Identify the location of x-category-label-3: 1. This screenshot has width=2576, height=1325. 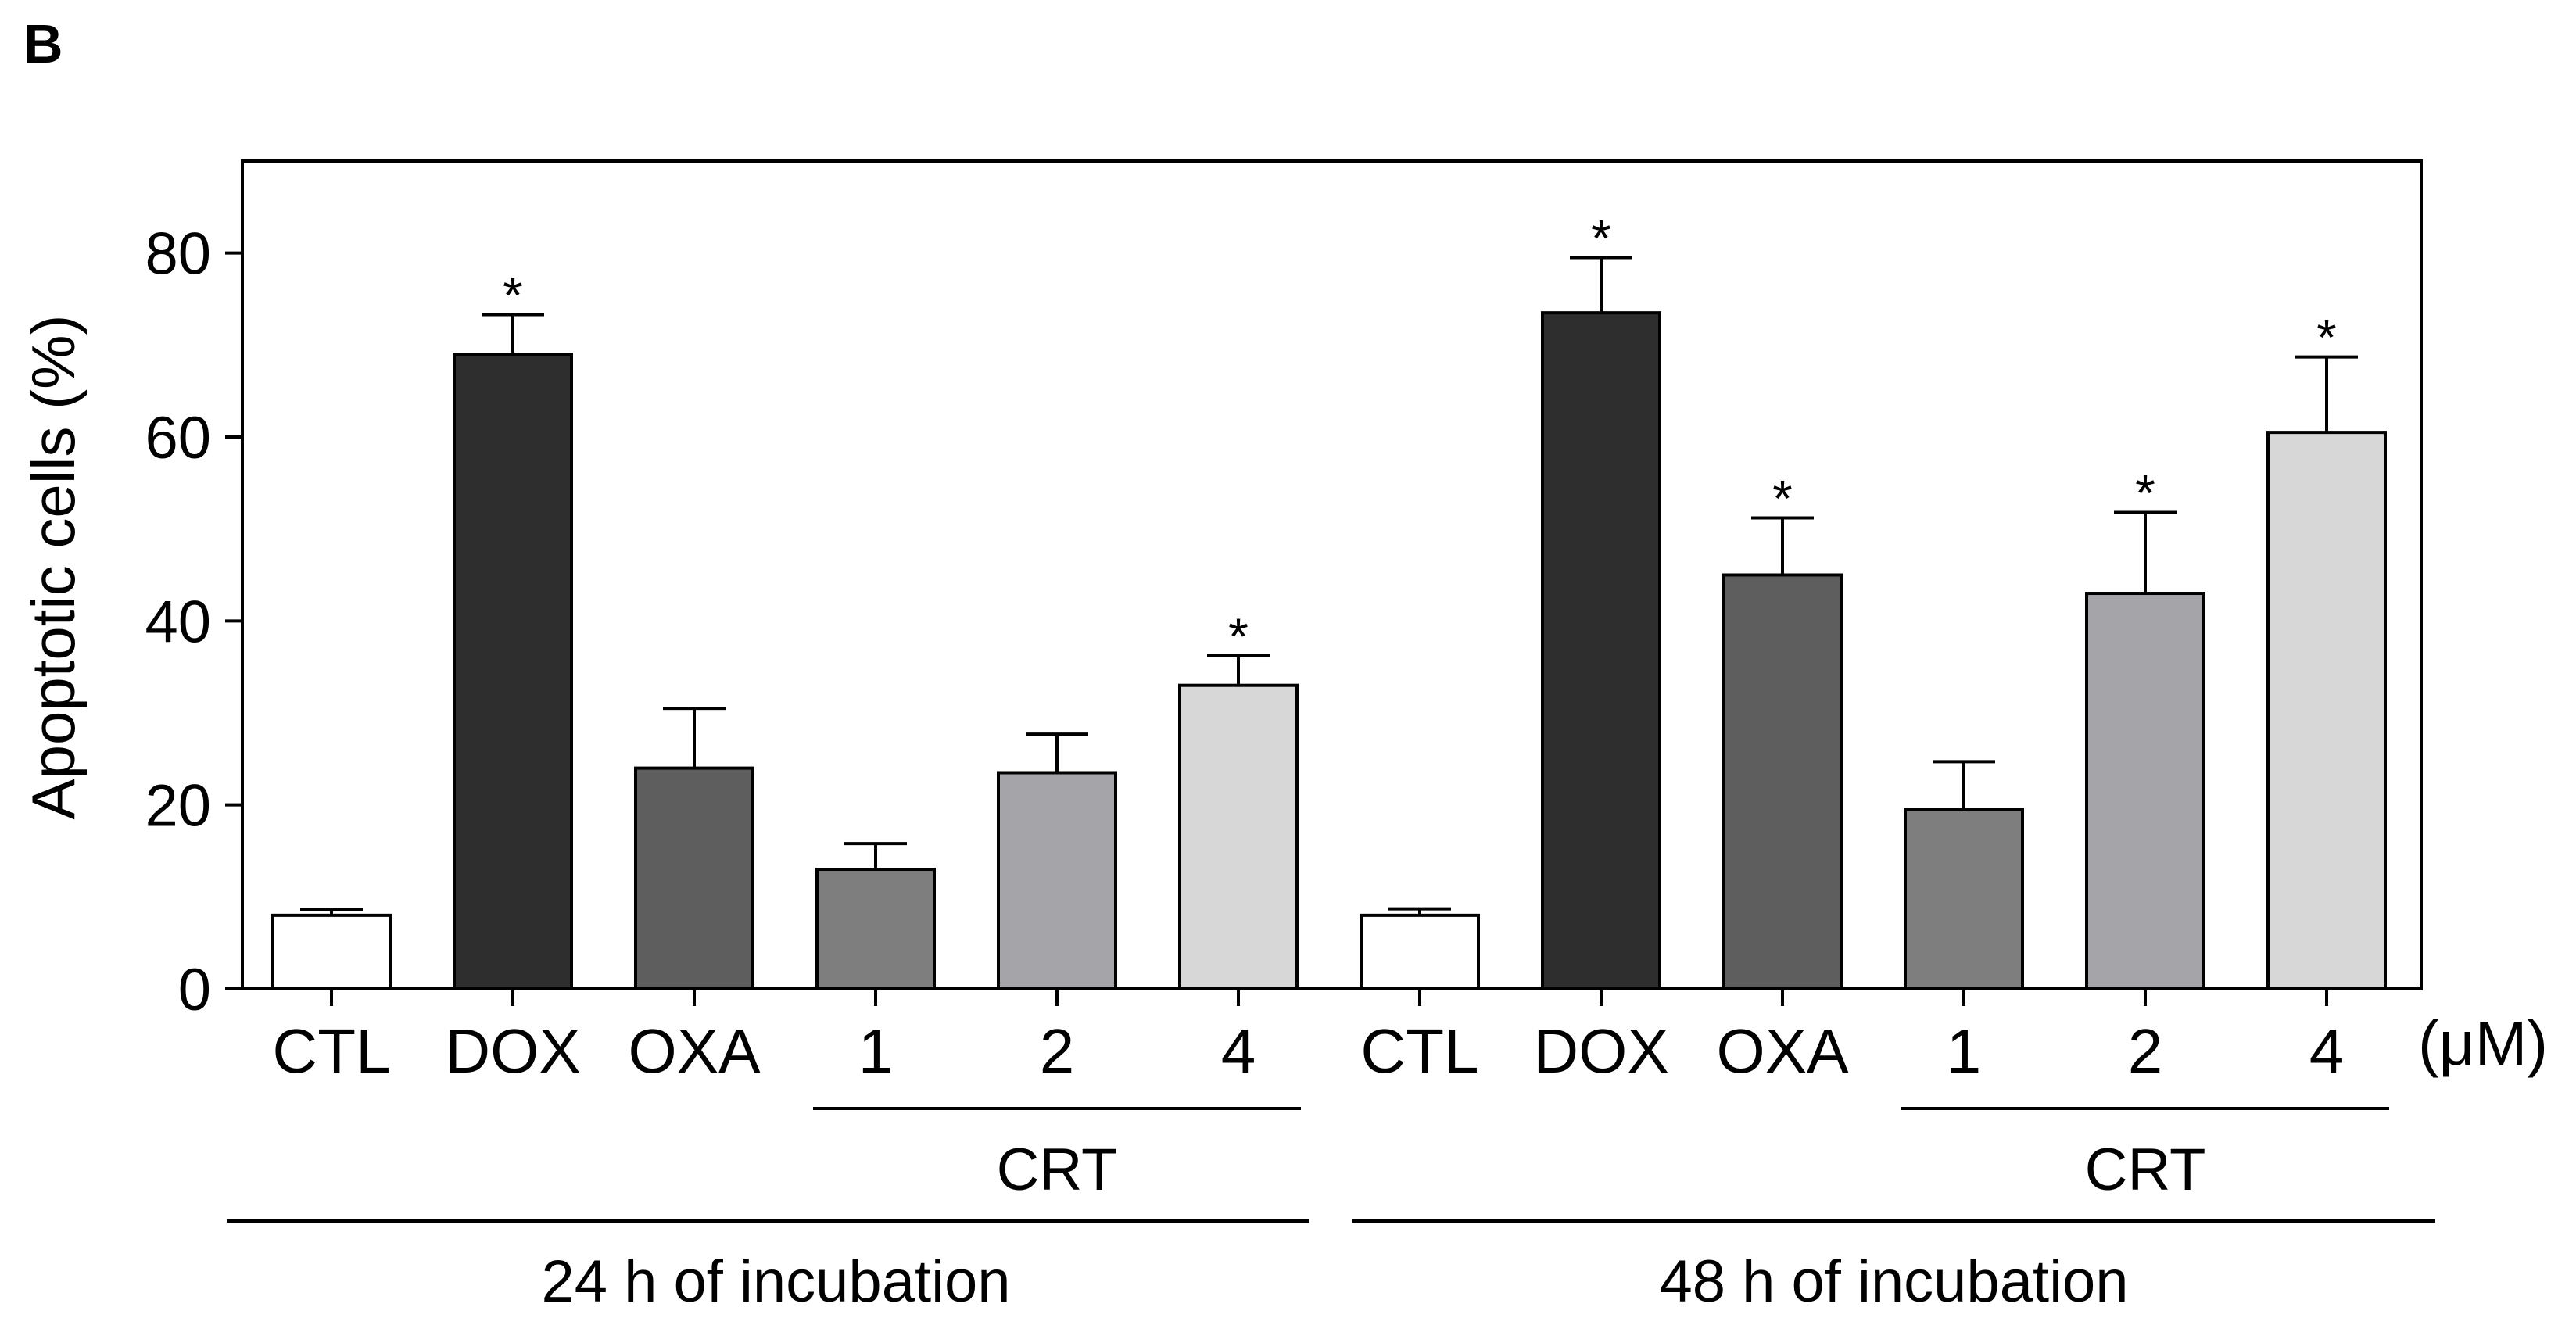
(876, 1051).